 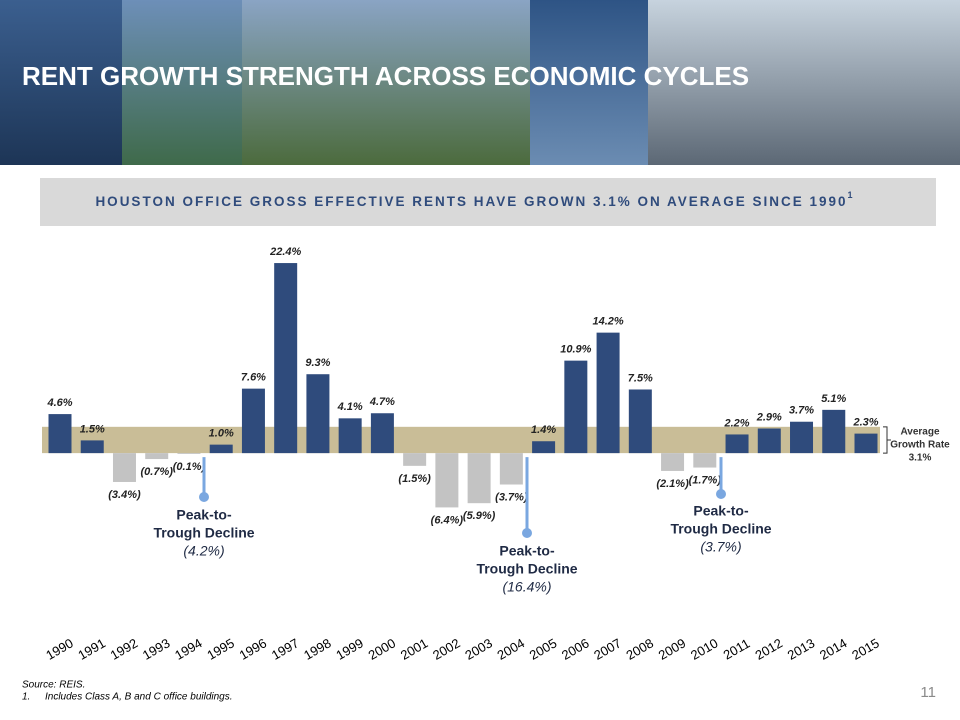 I want to click on value-label: 4.7%, so click(x=382, y=402).